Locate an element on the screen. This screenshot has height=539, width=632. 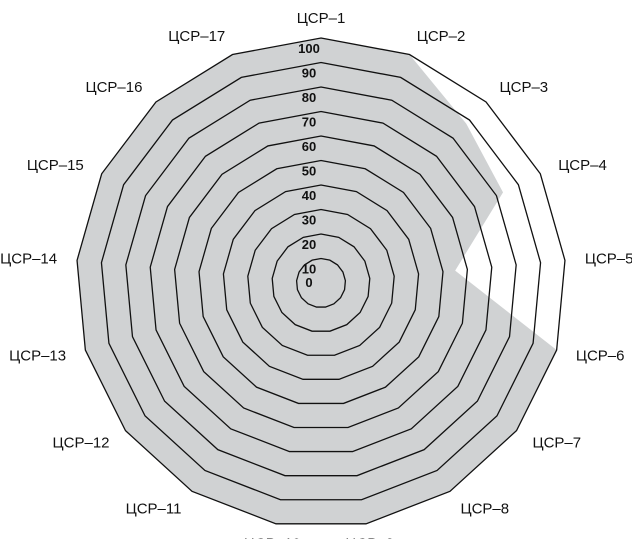
tick-label: 70 is located at coordinates (309, 122).